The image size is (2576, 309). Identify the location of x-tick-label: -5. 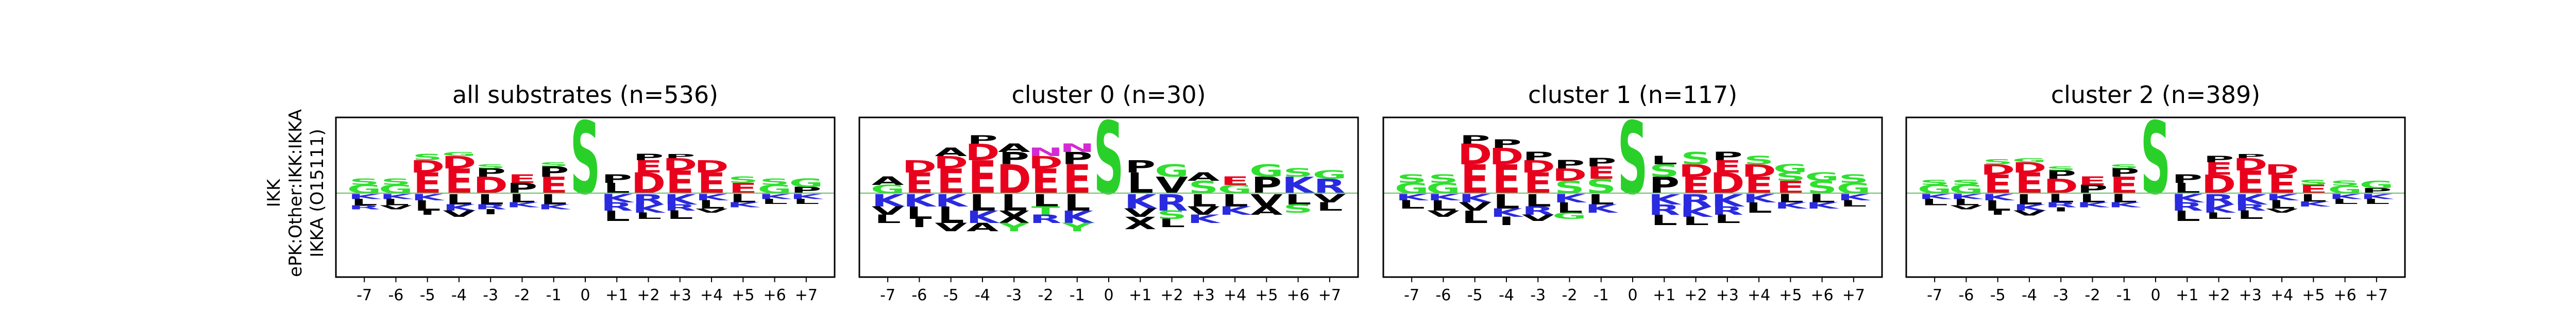
(427, 295).